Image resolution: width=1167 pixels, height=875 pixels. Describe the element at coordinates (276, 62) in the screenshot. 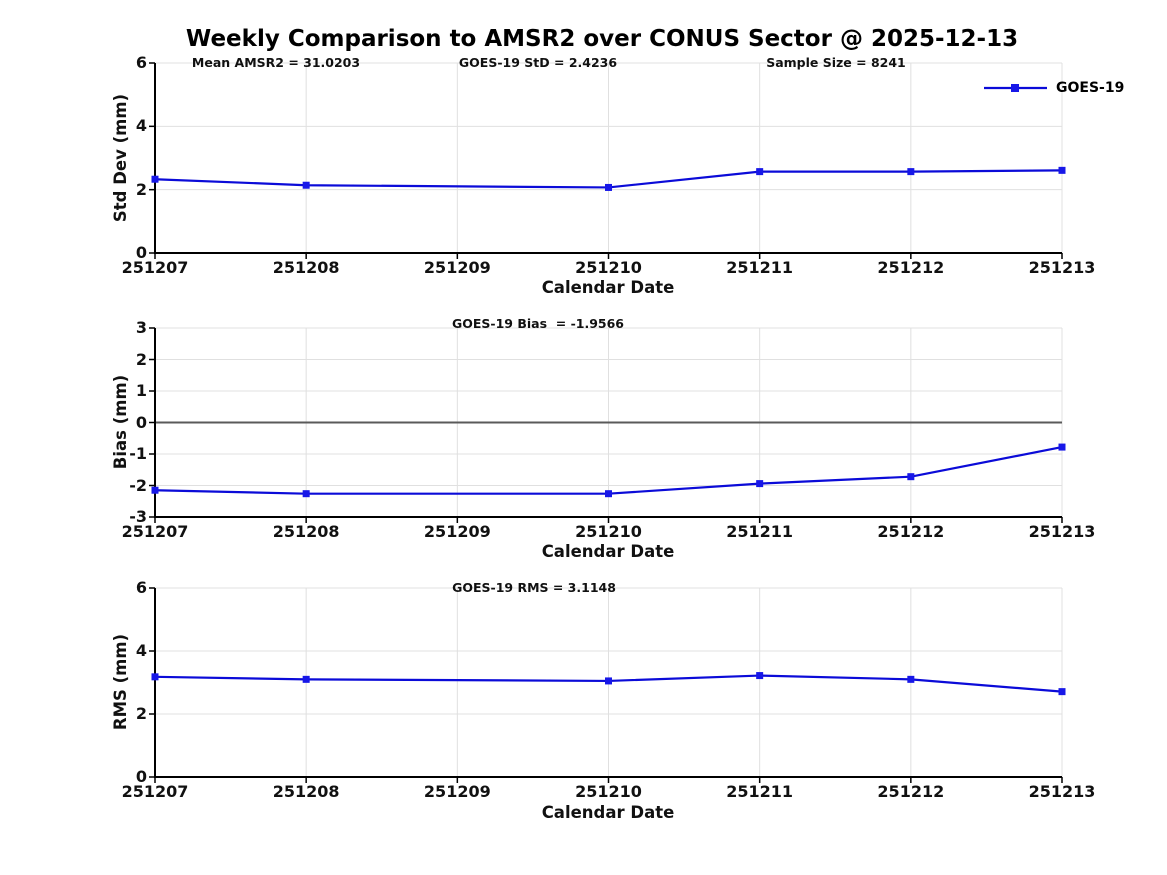

I see `annotation-mean-amsr2: Mean AMSR2 = 31.0203` at that location.